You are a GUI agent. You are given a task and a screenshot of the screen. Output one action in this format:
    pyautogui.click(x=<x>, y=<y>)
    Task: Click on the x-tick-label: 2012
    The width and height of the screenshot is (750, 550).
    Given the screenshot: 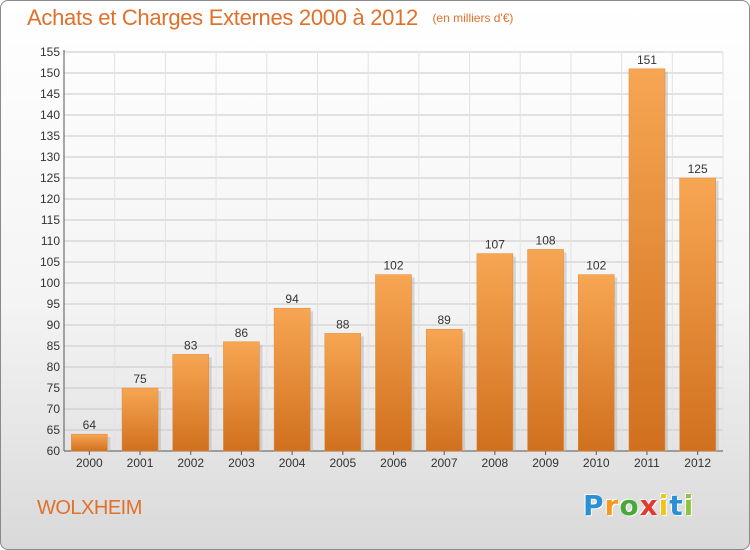 What is the action you would take?
    pyautogui.click(x=697, y=463)
    